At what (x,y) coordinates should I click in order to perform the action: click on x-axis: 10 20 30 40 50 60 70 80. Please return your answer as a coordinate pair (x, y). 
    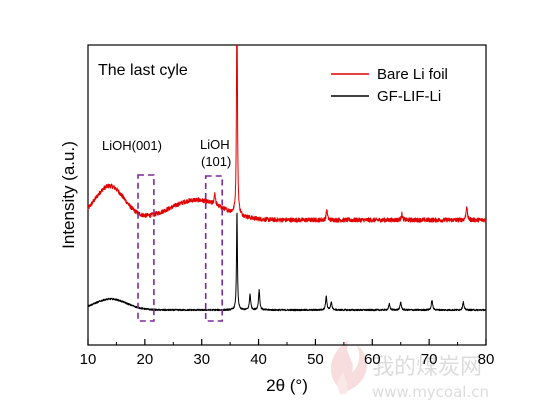
    Looking at the image, I should click on (287, 353).